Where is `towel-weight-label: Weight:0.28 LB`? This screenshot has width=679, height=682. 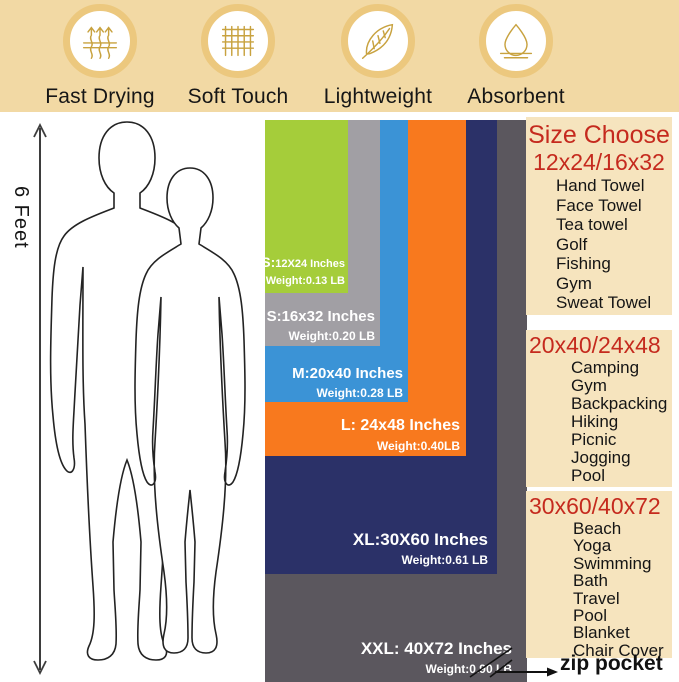 towel-weight-label: Weight:0.28 LB is located at coordinates (359, 392).